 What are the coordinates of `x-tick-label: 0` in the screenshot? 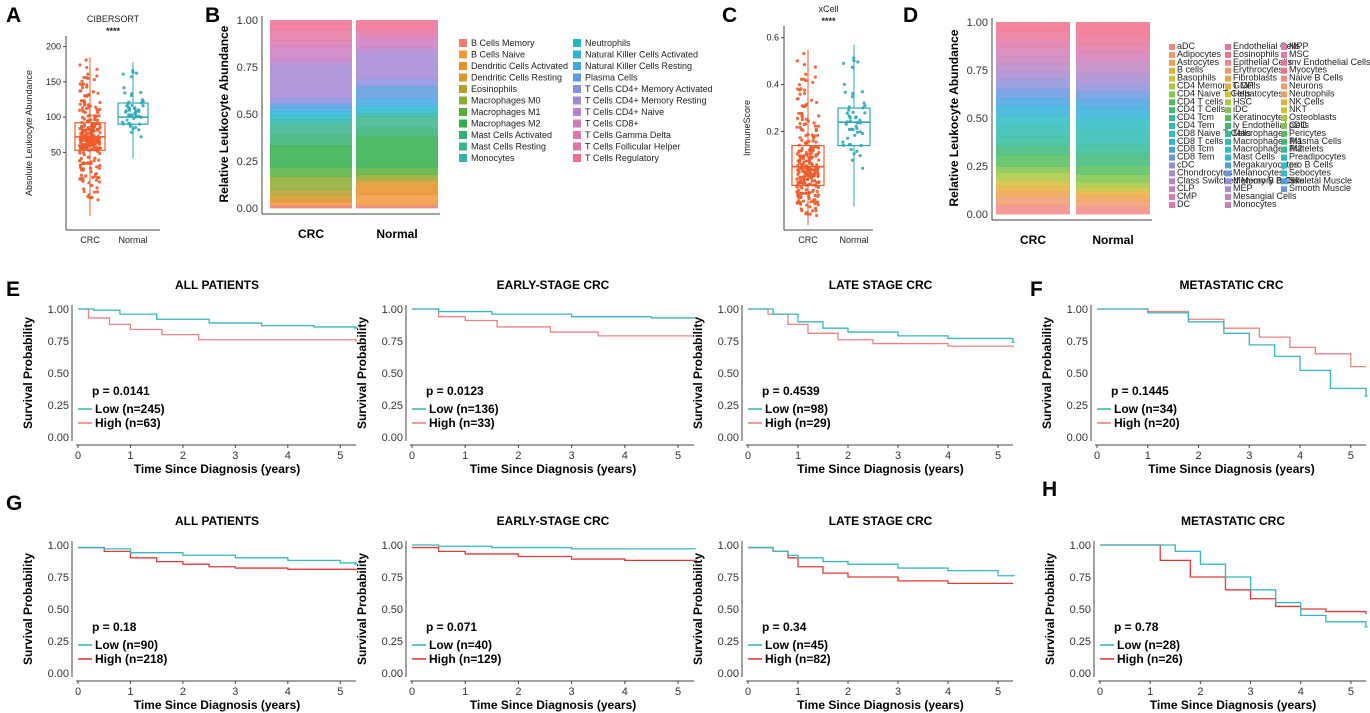 It's located at (412, 692).